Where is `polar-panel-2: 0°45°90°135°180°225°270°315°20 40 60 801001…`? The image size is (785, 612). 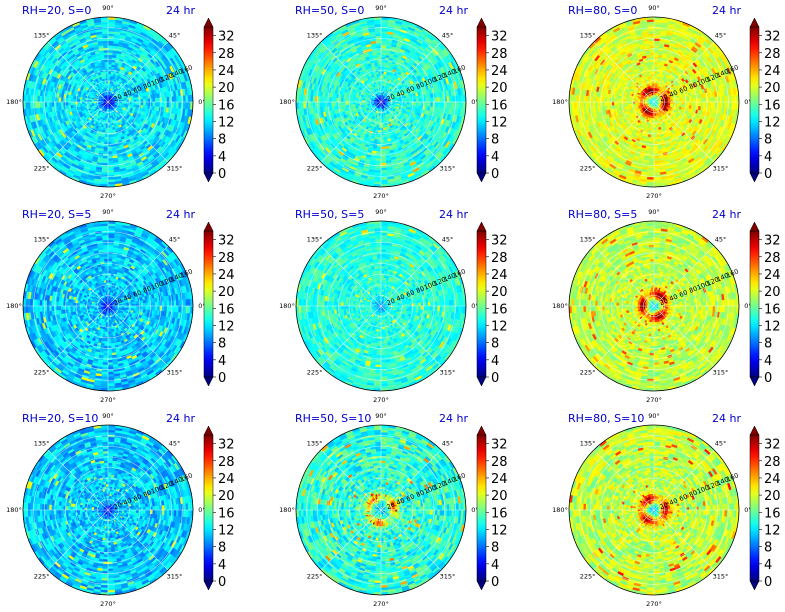
polar-panel-2: 0°45°90°135°180°225°270°315°20 40 60 801001… is located at coordinates (393, 102).